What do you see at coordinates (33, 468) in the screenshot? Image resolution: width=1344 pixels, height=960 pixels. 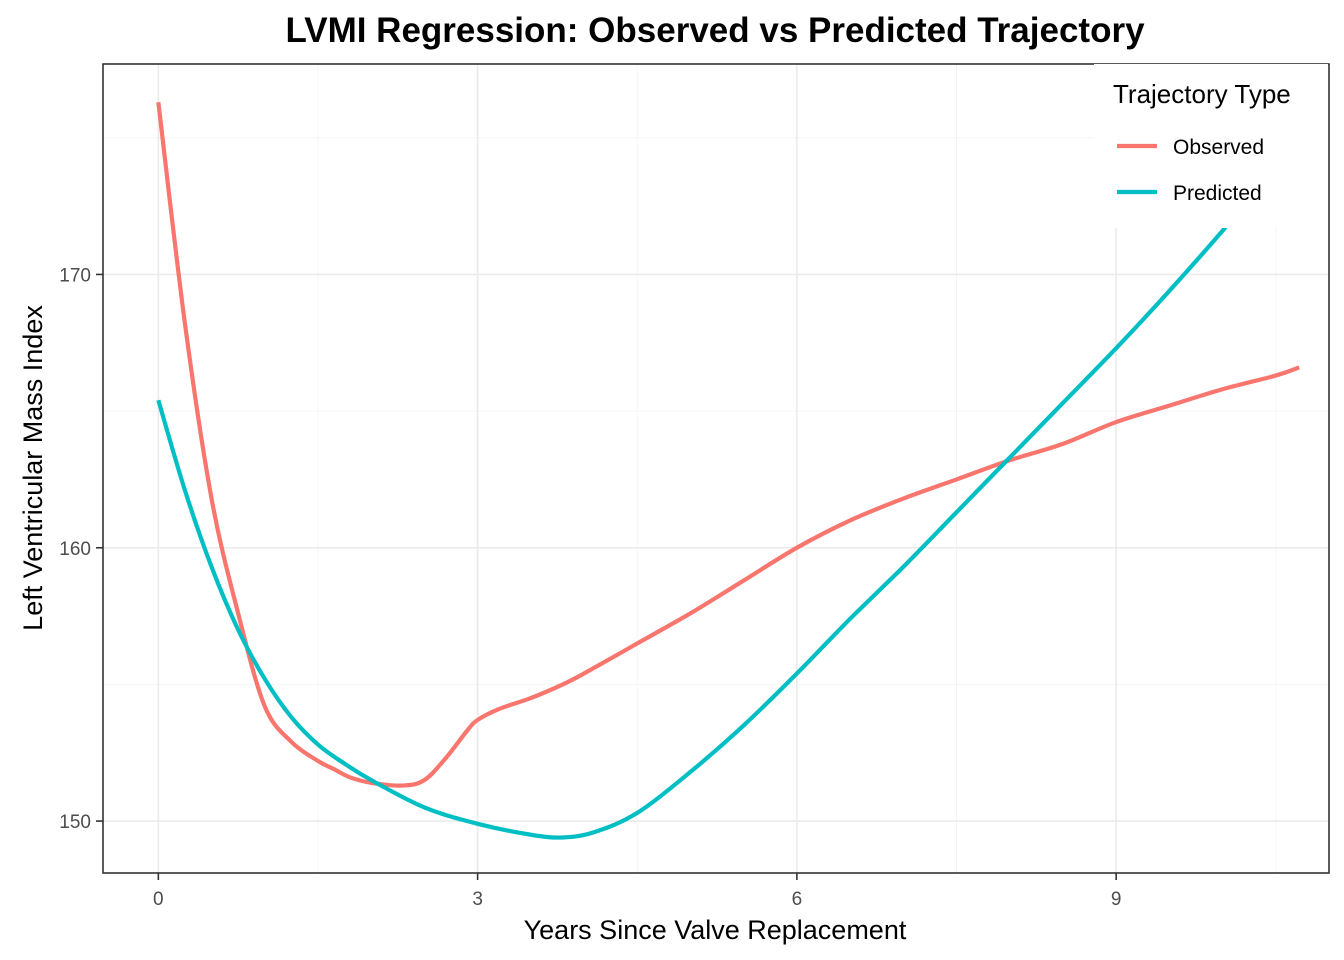 I see `y-axis-title: Left Ventricular Mass Index` at bounding box center [33, 468].